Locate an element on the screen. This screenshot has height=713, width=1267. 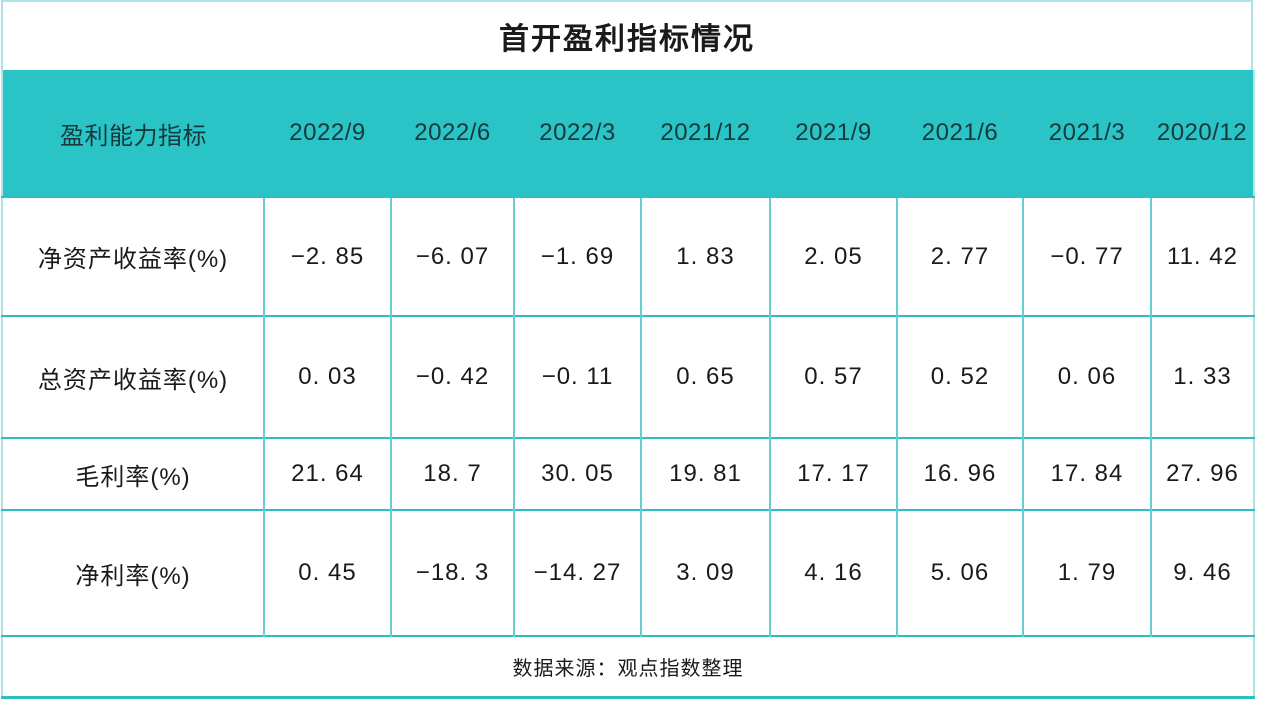
source-row: 数据来源：观点指数整理 is located at coordinates (628, 667).